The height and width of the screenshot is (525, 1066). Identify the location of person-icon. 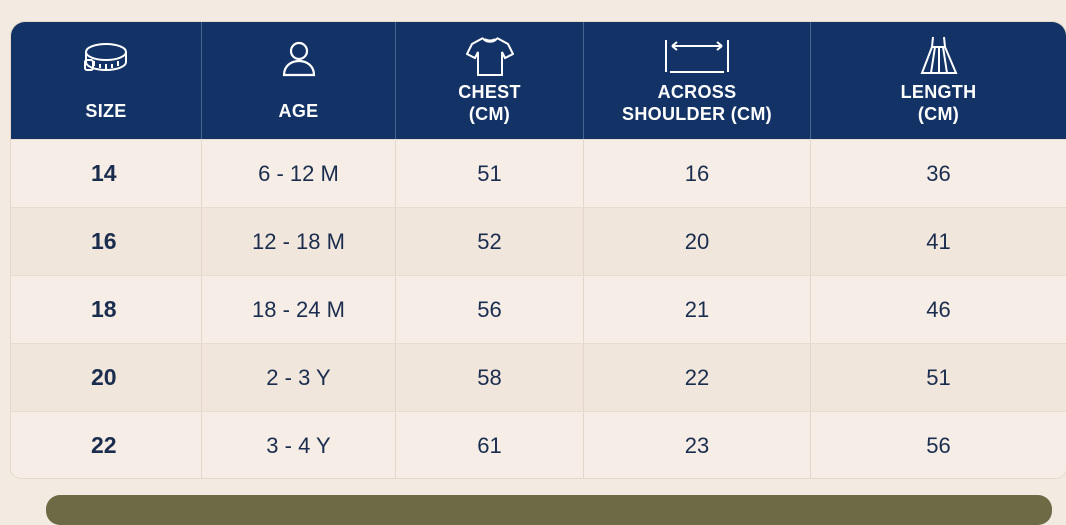
(299, 58).